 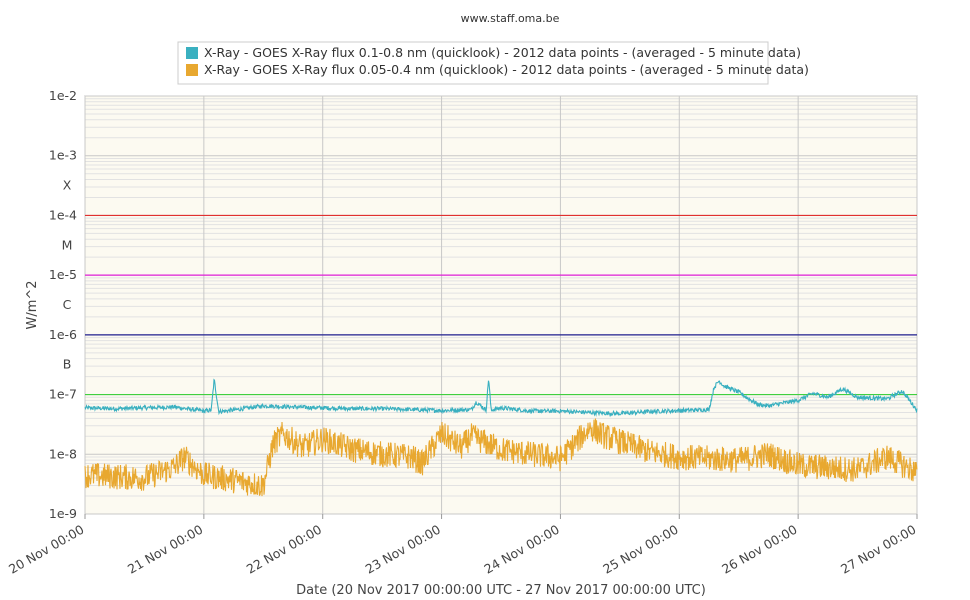 I want to click on y-tick-label: 1e-7, so click(x=63, y=394).